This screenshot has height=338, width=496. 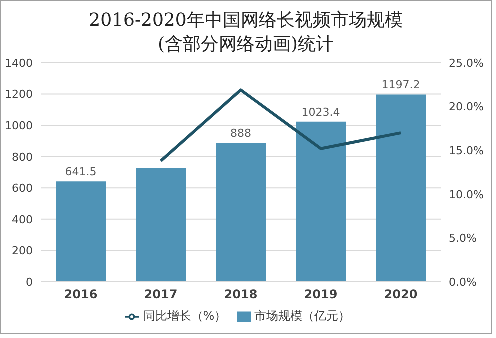 What do you see at coordinates (19, 125) in the screenshot?
I see `y-tick-label: 1000` at bounding box center [19, 125].